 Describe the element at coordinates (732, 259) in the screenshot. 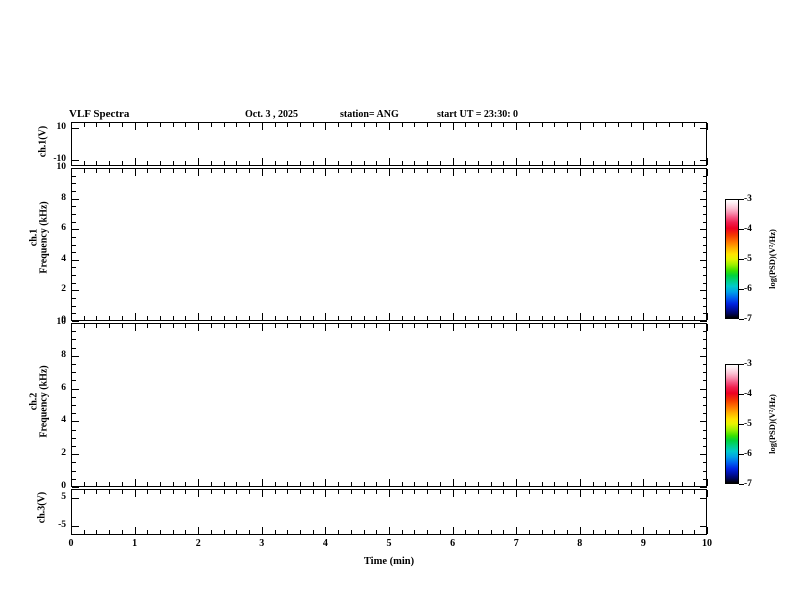

I see `colorbar-ch1` at that location.